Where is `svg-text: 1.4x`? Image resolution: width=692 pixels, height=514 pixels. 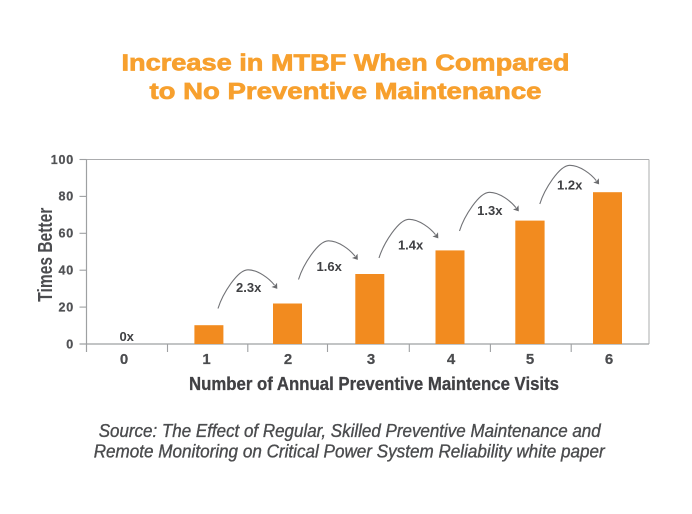 svg-text: 1.4x is located at coordinates (411, 244).